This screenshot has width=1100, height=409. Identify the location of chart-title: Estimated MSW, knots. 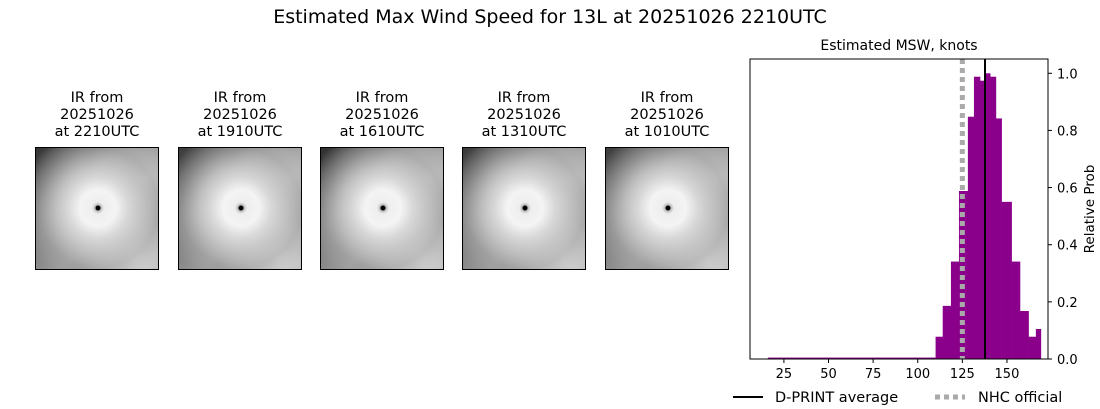
(898, 46).